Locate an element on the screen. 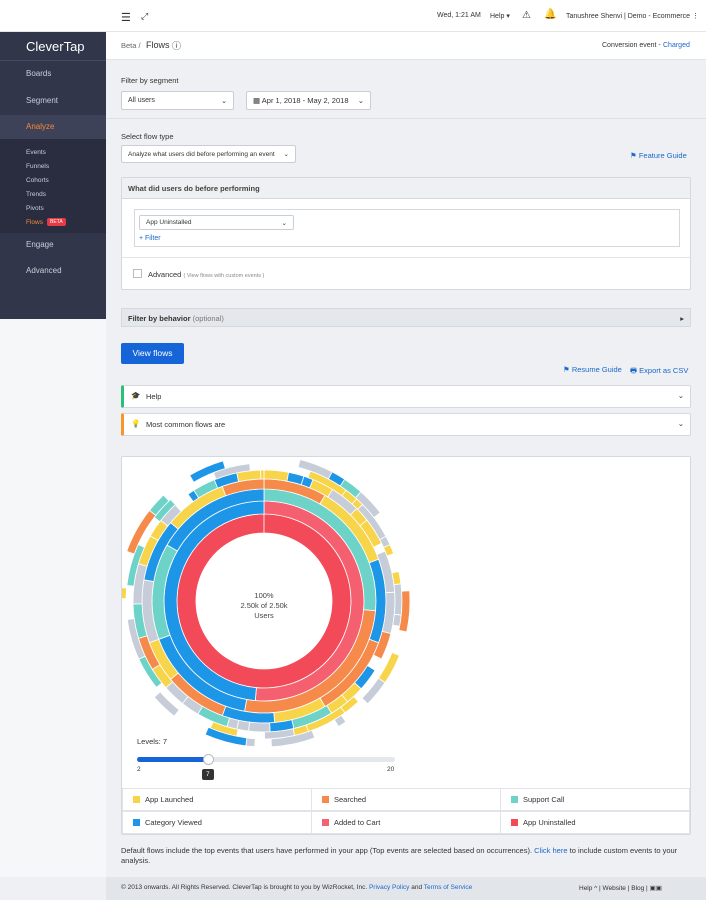  date-select: ▦ Apr 1, 2018 - May 2, 2018 ⌄ is located at coordinates (308, 100).